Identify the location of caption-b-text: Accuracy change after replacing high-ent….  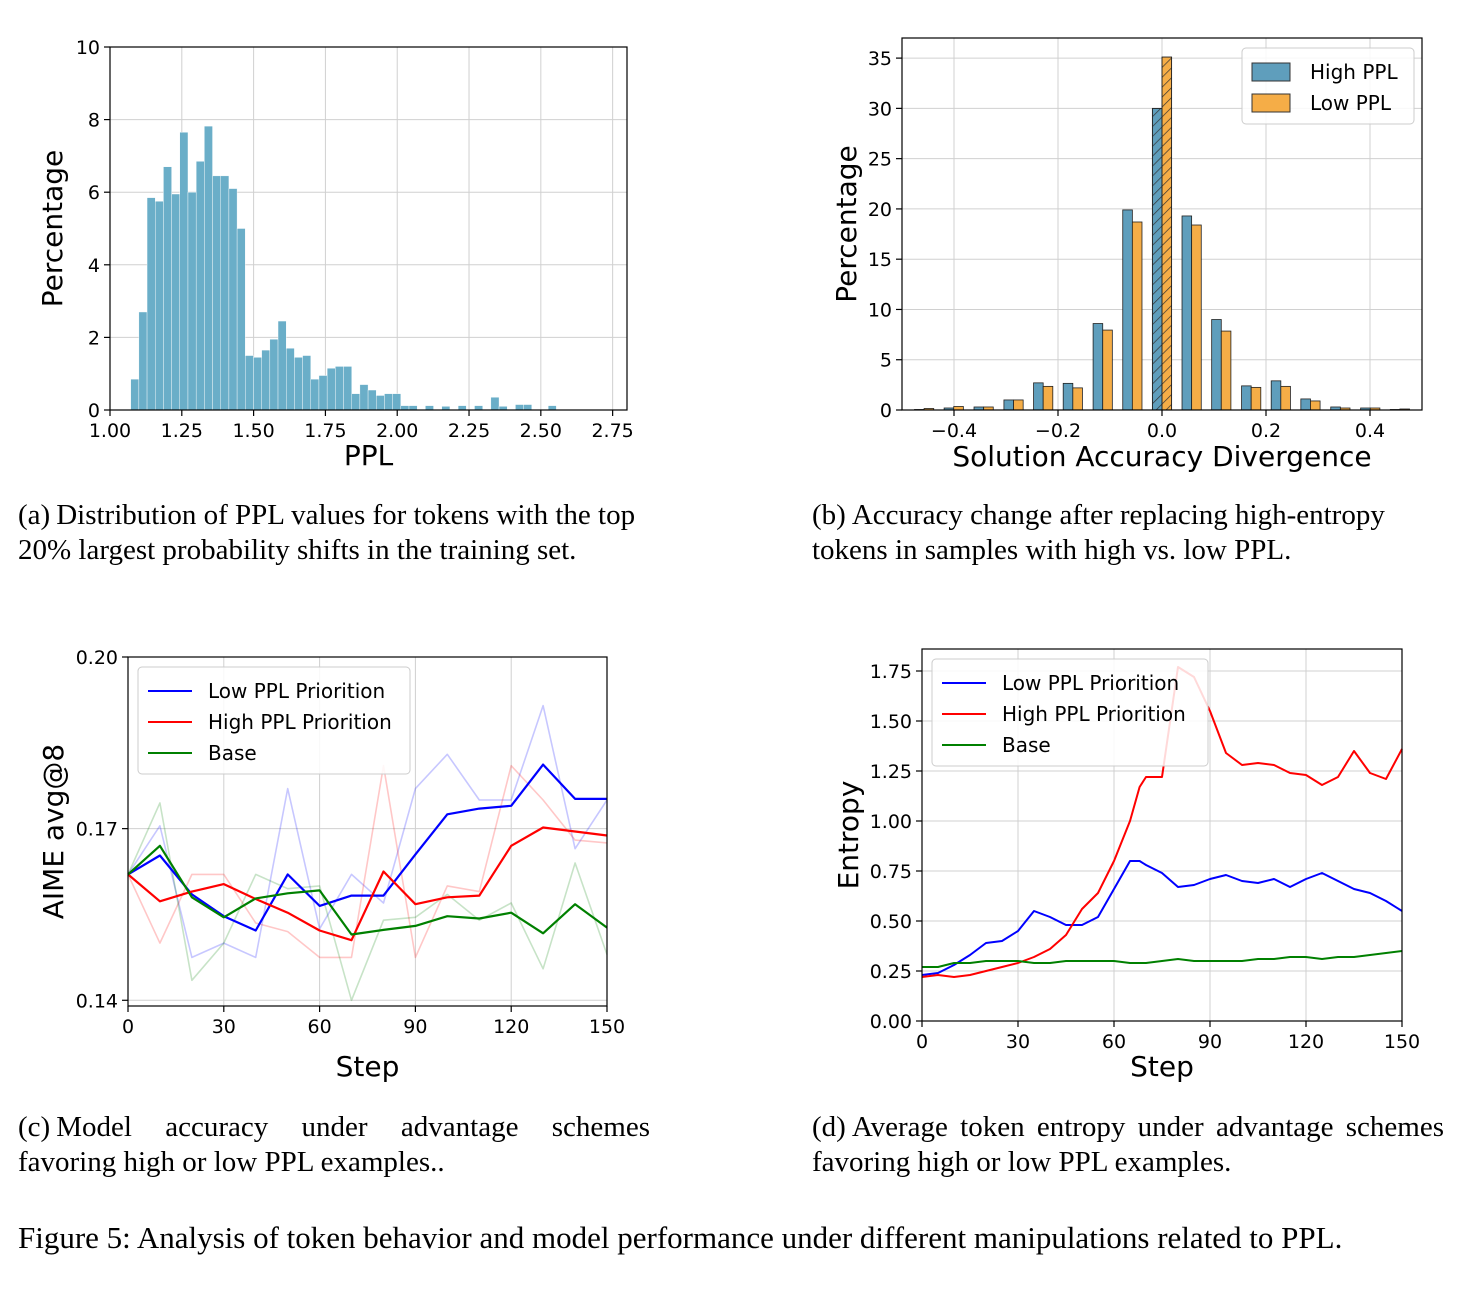
(1098, 532).